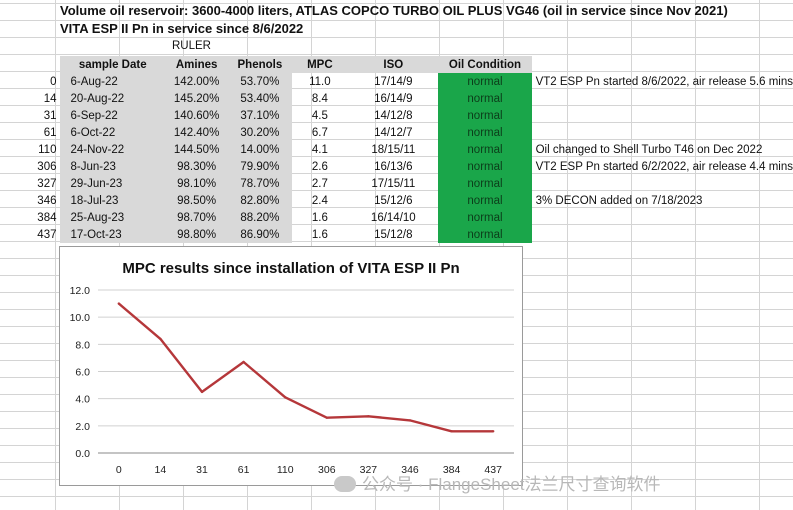 Image resolution: width=793 pixels, height=510 pixels. I want to click on amines-cell: 142.00%, so click(196, 81).